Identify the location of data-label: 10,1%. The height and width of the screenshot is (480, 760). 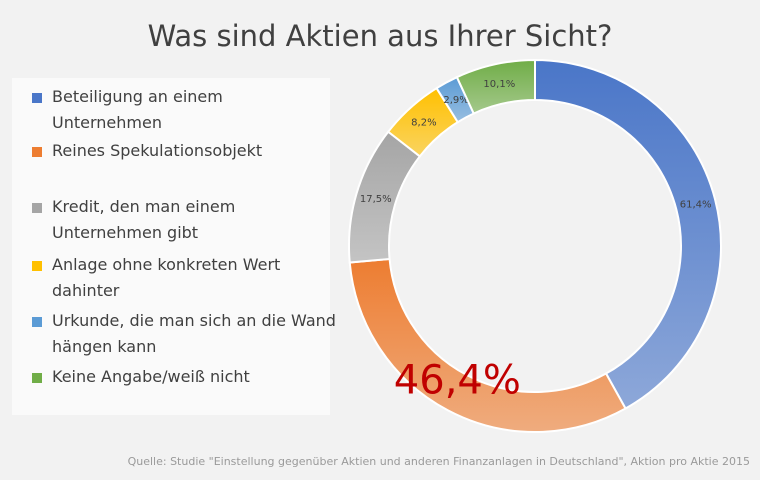
(499, 84).